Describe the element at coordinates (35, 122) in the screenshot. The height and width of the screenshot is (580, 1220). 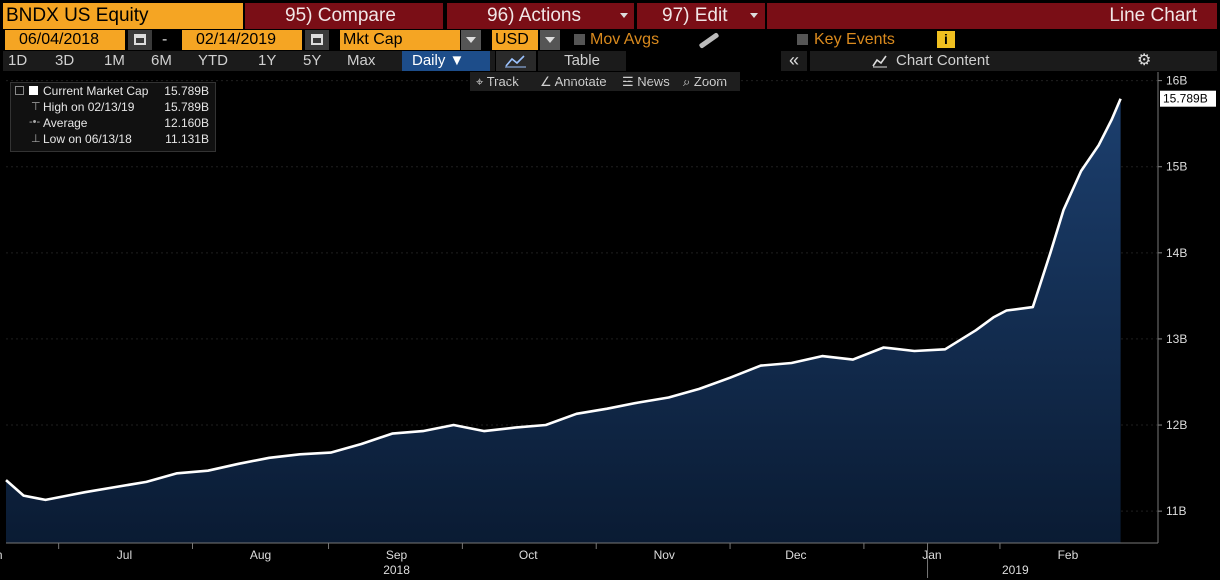
I see `average-marker-icon: -•-` at that location.